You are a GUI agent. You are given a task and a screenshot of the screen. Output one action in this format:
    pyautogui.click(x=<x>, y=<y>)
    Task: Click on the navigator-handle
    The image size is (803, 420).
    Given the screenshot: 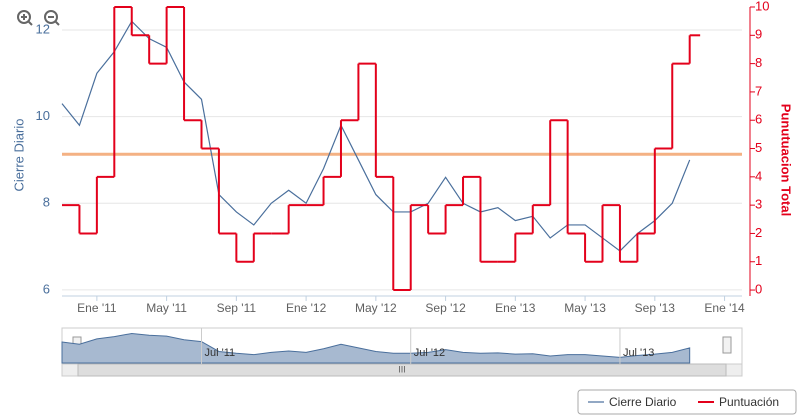 What is the action you would take?
    pyautogui.click(x=727, y=345)
    